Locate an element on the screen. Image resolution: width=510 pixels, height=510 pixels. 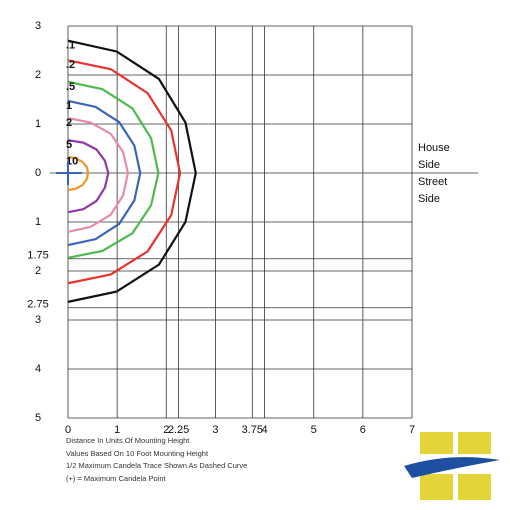
x-tick-label: 2.25 is located at coordinates (178, 430).